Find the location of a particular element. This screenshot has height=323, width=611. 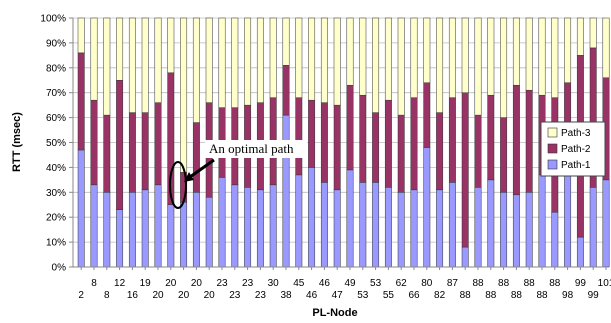

x-tick-label: 30 is located at coordinates (274, 283).